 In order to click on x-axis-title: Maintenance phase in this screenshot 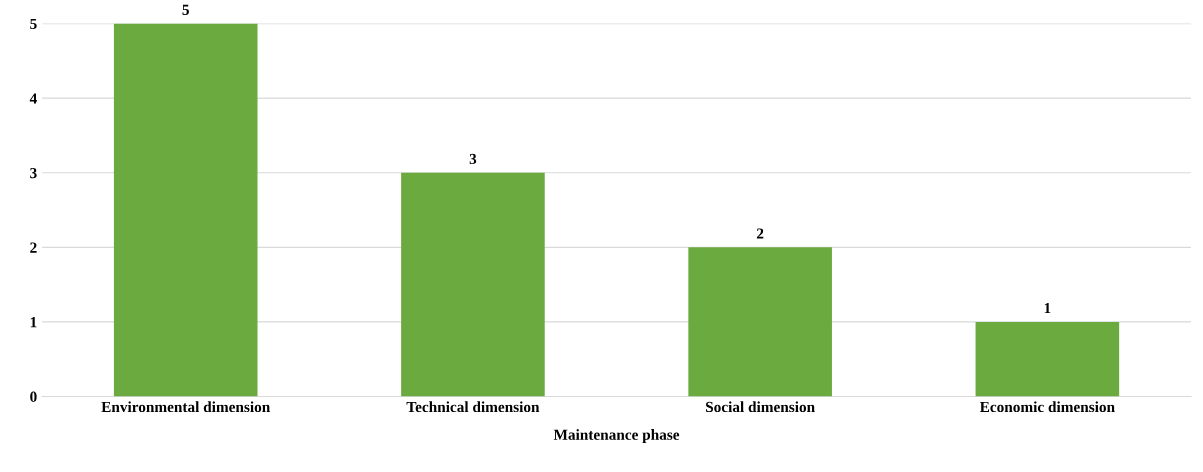, I will do `click(616, 436)`.